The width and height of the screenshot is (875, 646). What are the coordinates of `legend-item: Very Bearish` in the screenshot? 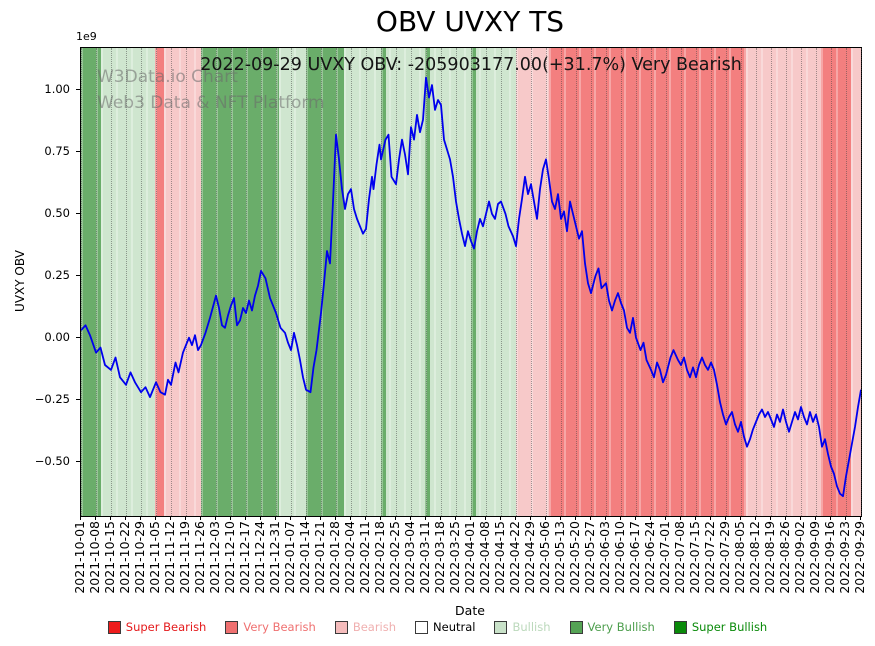 It's located at (270, 627).